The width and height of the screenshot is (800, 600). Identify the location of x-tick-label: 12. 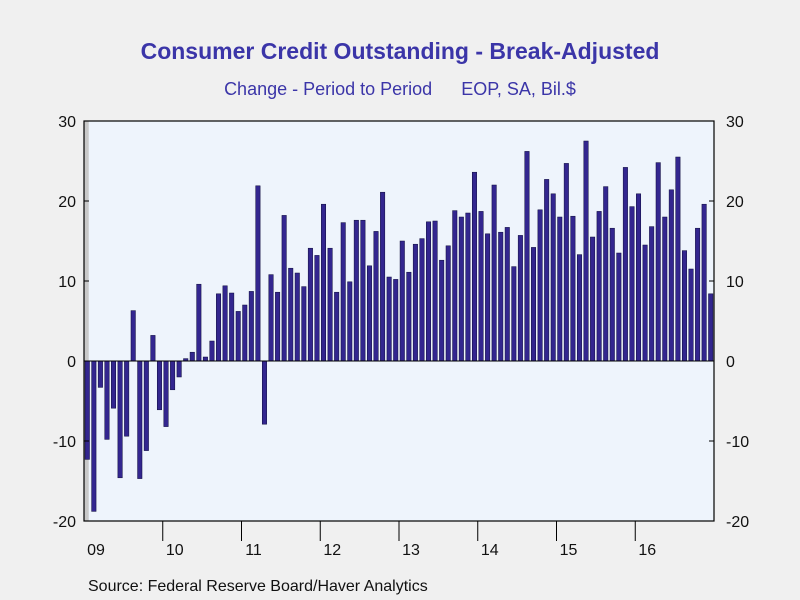
(332, 550).